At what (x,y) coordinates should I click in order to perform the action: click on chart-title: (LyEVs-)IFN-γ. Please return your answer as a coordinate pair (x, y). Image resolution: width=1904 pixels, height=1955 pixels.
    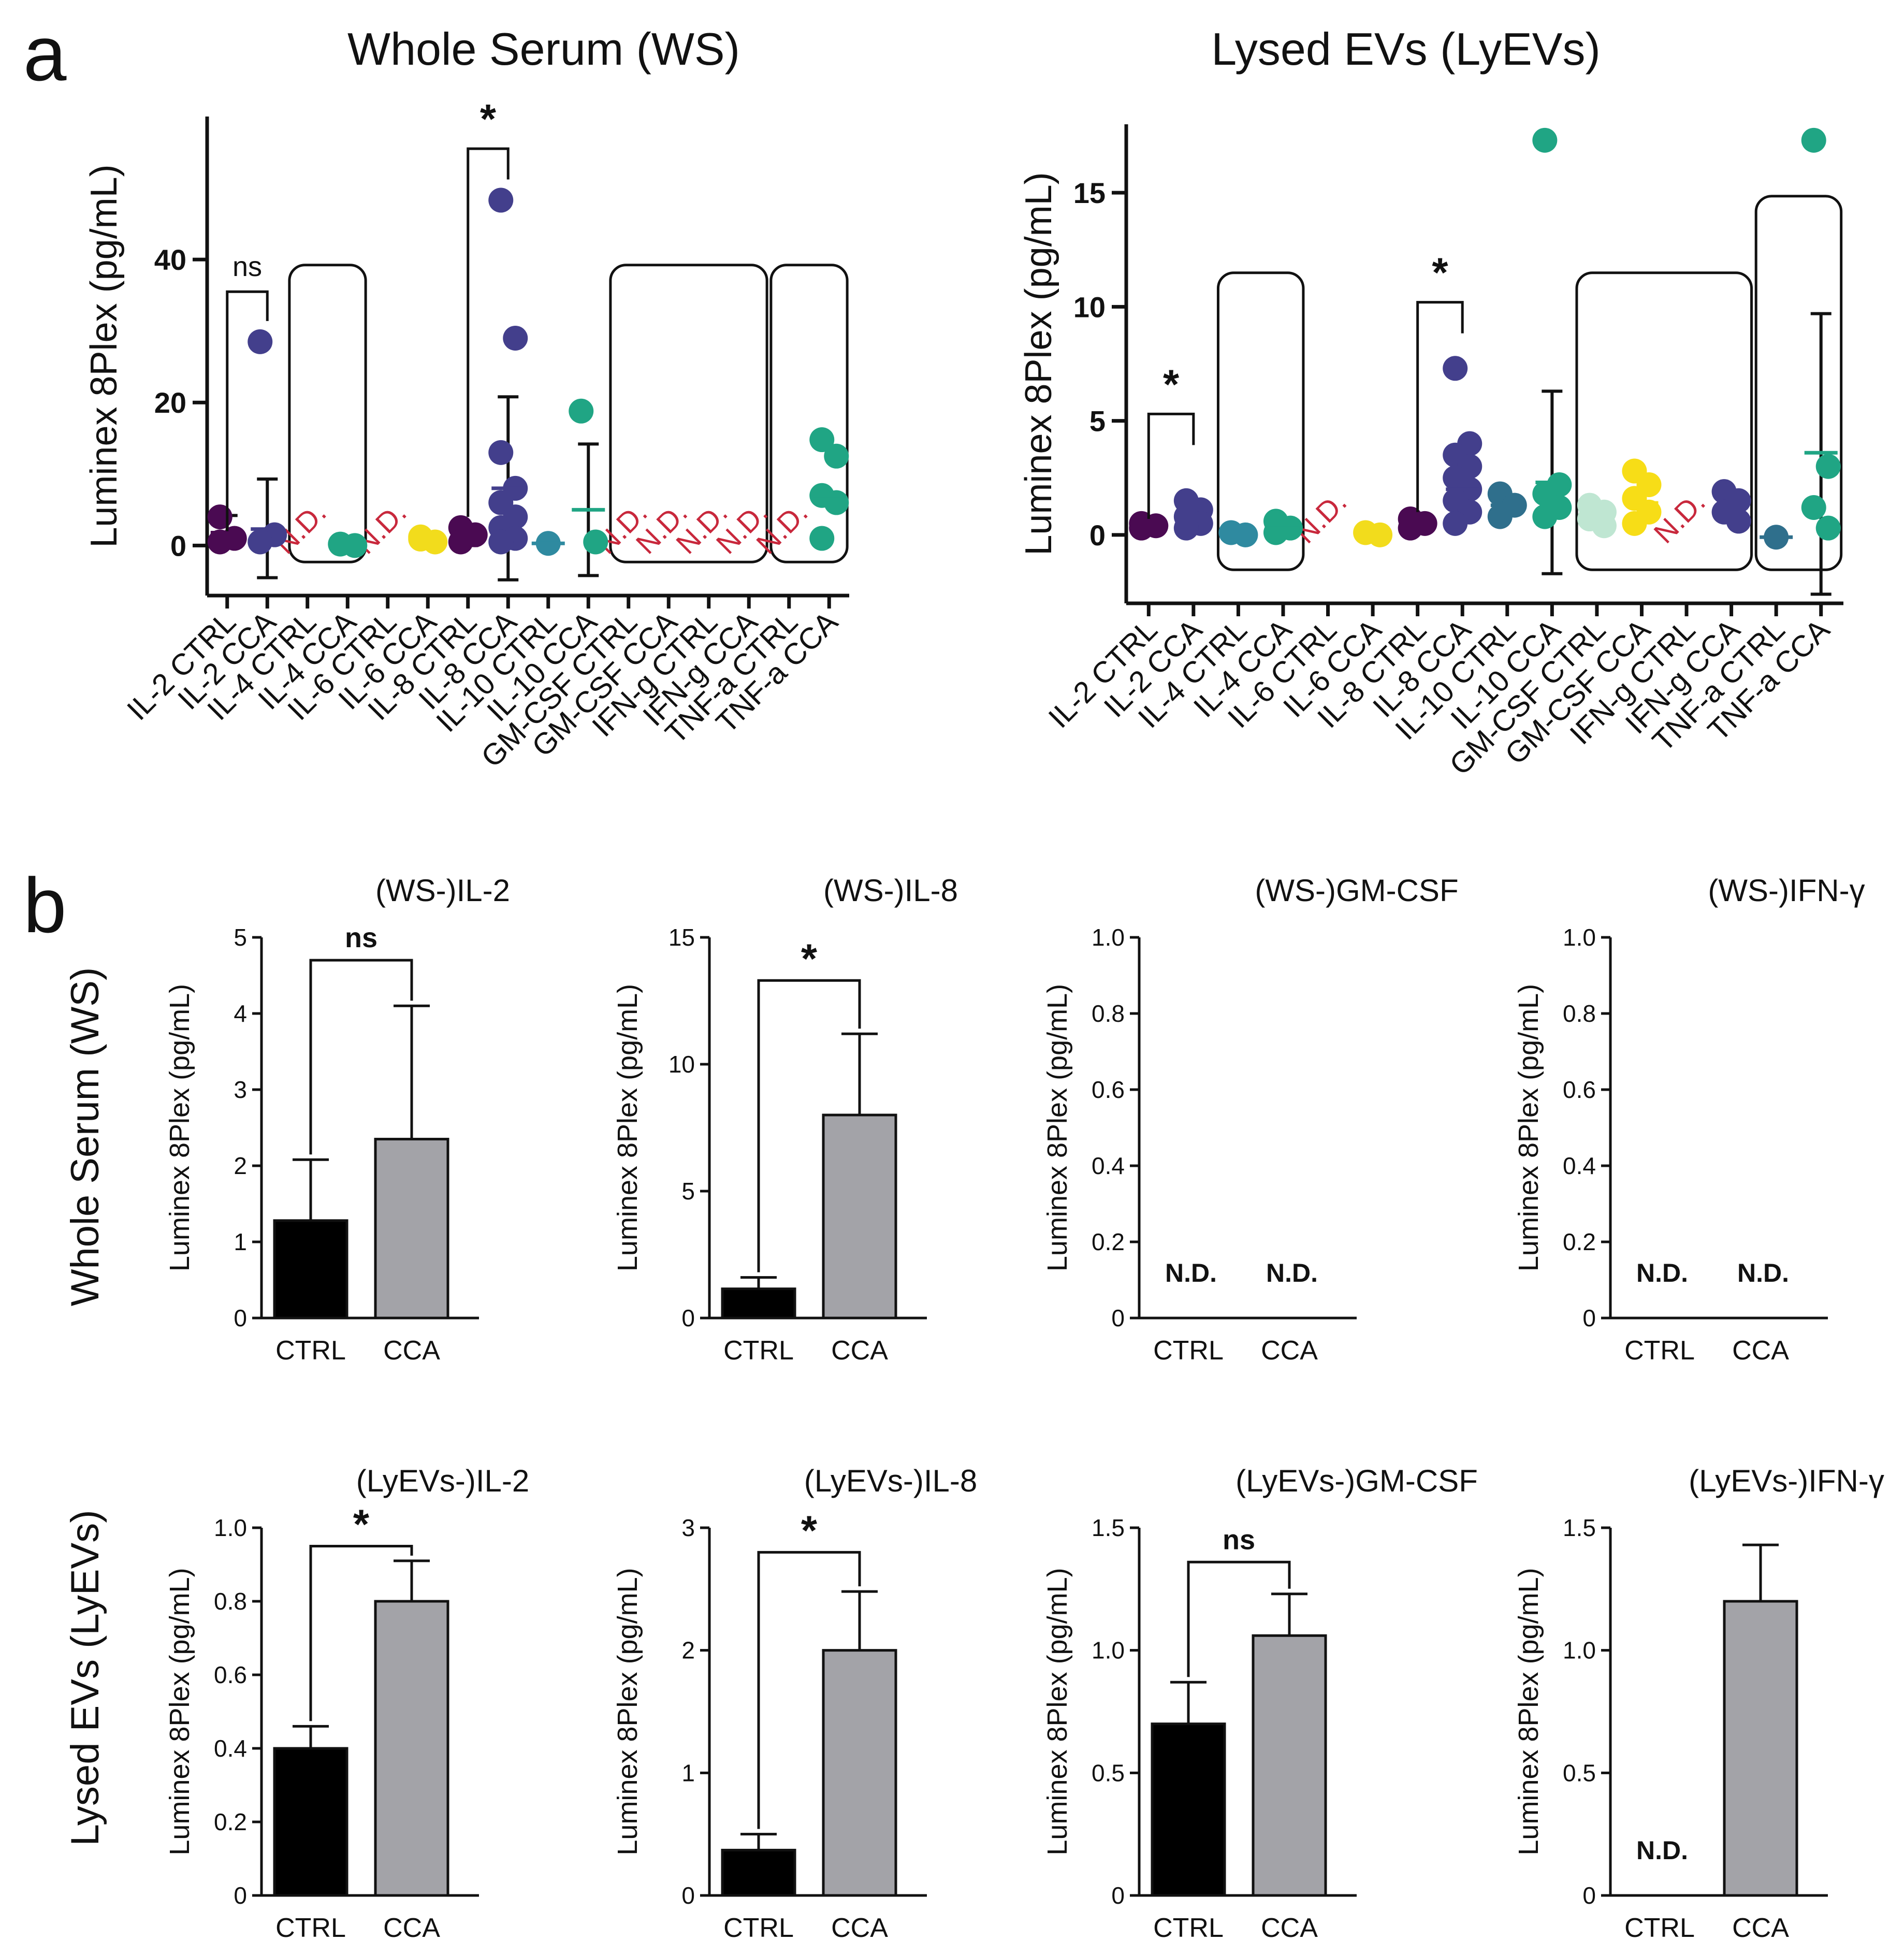
    Looking at the image, I should click on (1786, 1481).